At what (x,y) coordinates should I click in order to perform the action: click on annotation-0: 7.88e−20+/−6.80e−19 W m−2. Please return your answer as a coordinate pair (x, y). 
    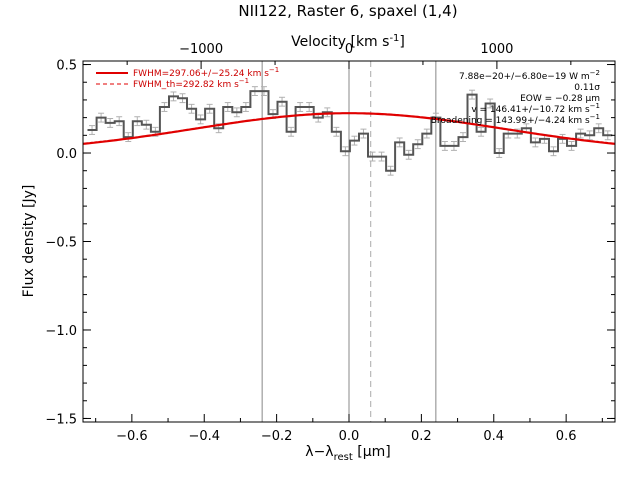
    Looking at the image, I should click on (529, 75).